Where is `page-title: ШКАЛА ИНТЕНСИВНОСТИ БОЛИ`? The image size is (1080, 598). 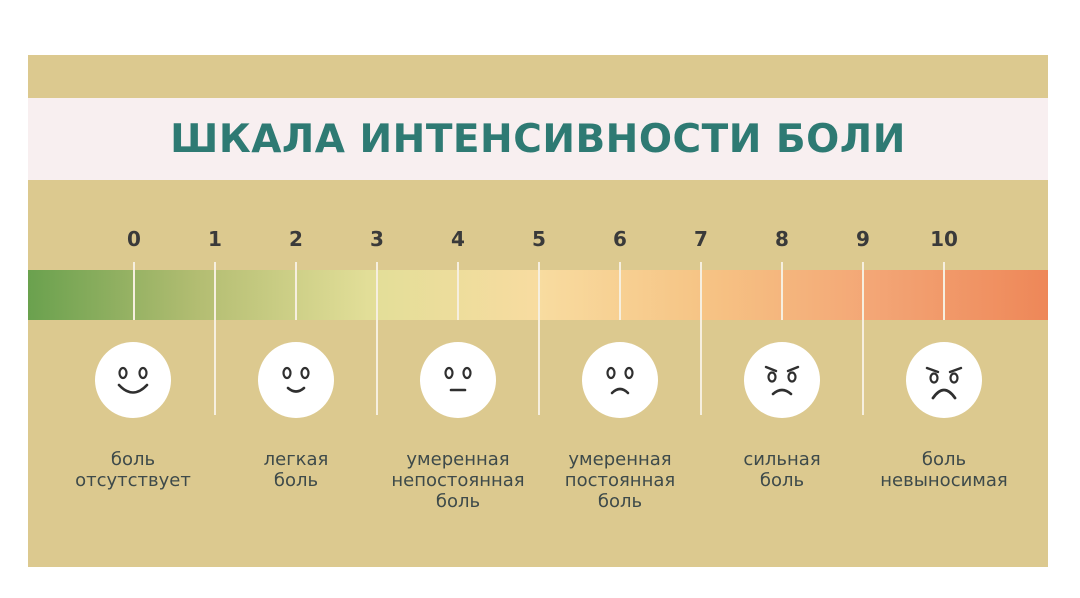 page-title: ШКАЛА ИНТЕНСИВНОСТИ БОЛИ is located at coordinates (538, 139).